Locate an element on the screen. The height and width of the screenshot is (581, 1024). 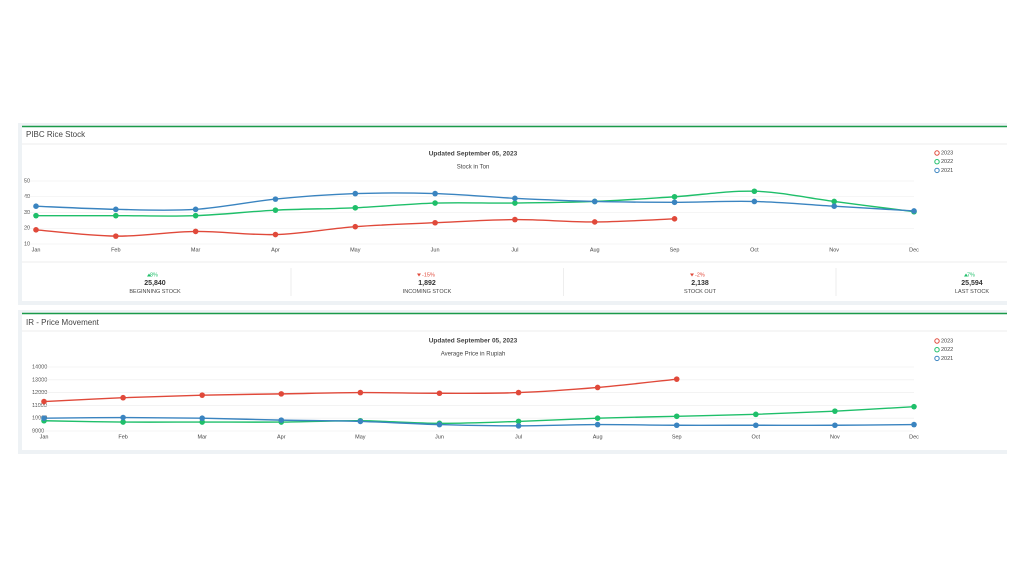
y-tick-label: 20 is located at coordinates (27, 229).